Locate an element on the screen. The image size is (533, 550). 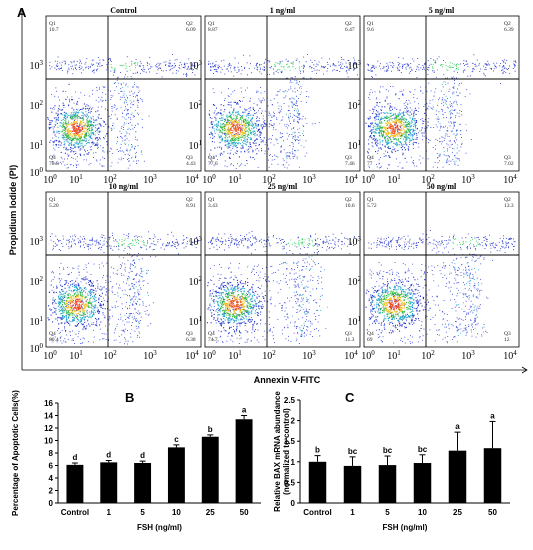
q3-value: 4.43 is located at coordinates (191, 164).